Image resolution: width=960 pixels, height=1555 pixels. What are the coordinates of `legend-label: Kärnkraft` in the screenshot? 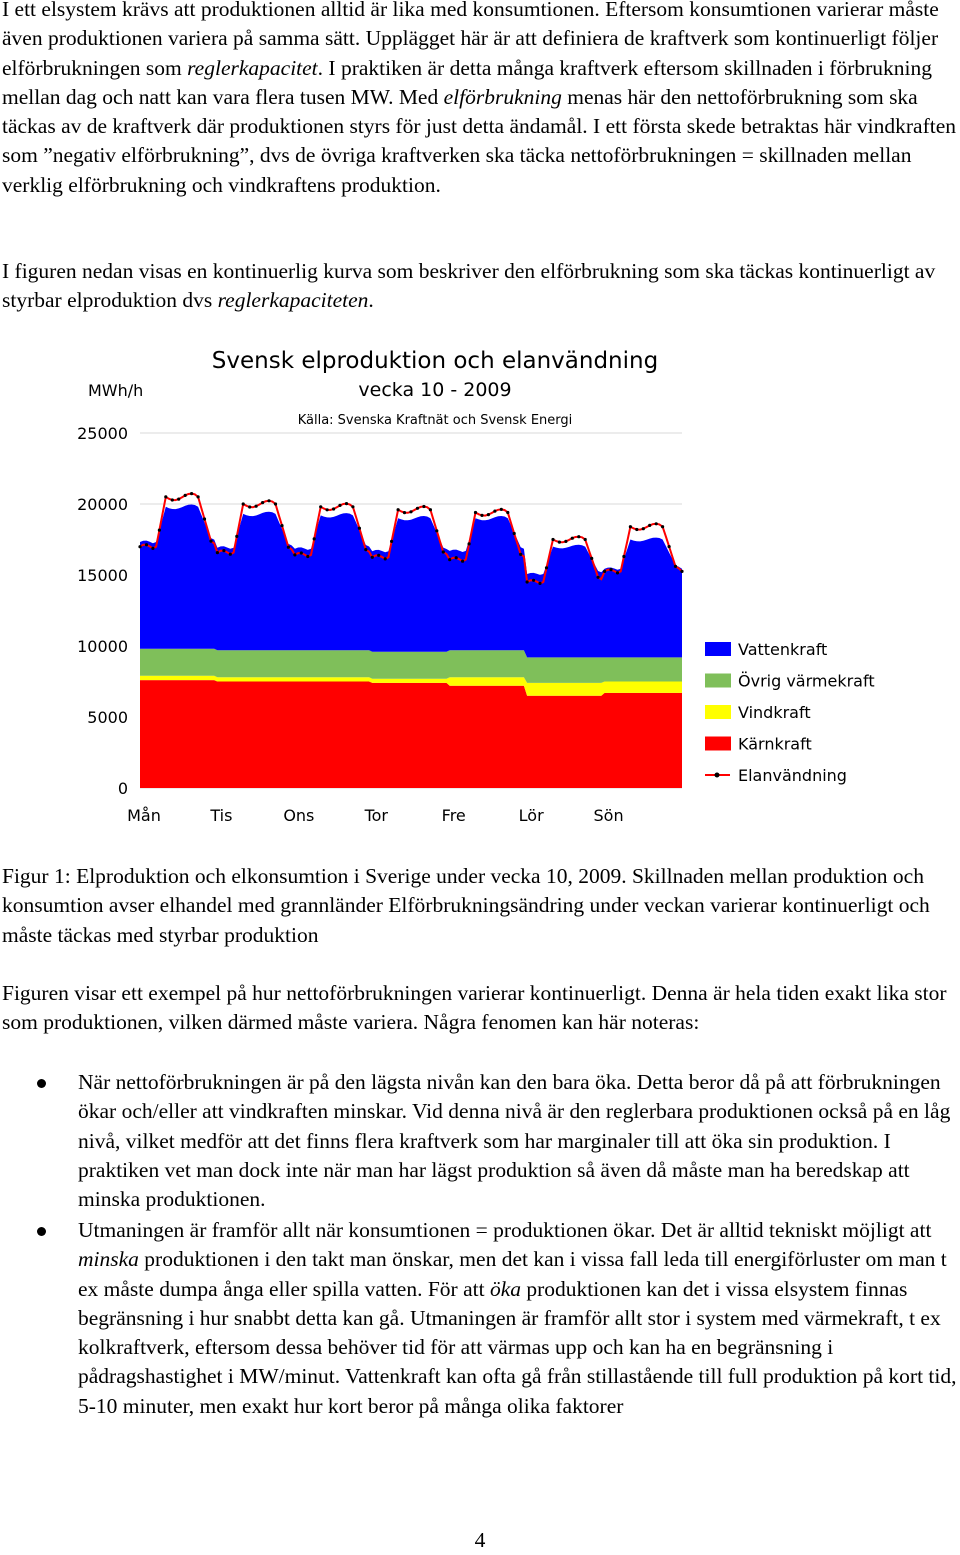 It's located at (775, 744).